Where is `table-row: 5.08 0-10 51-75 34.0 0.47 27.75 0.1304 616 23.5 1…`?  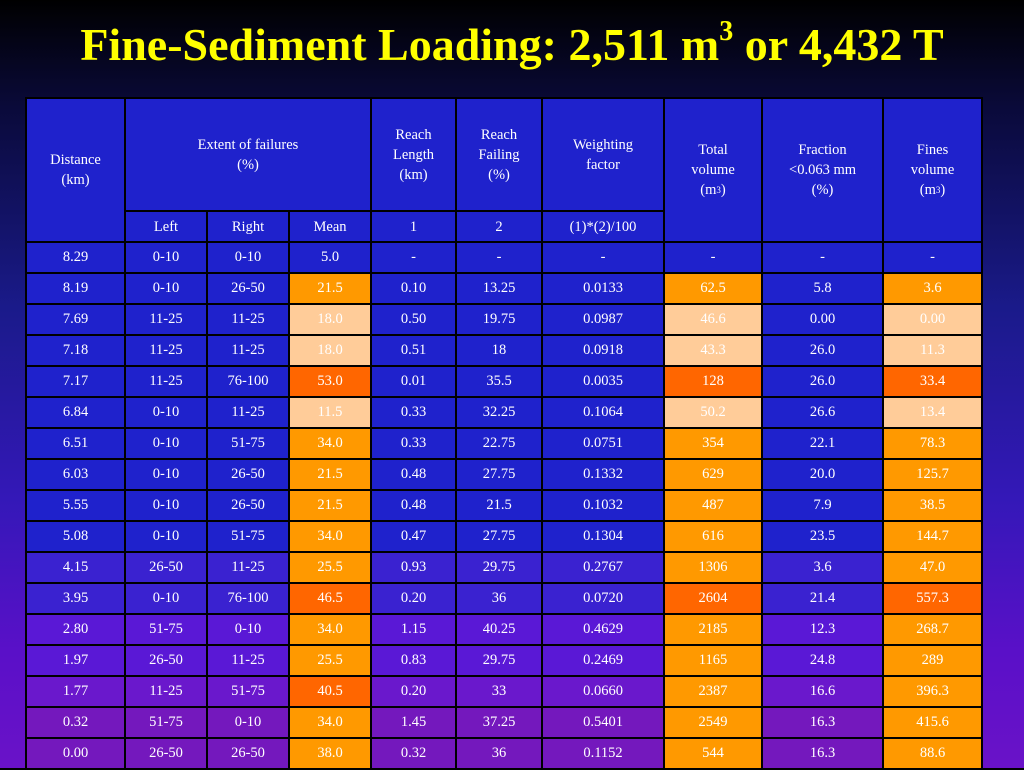 table-row: 5.08 0-10 51-75 34.0 0.47 27.75 0.1304 616 23.5 1… is located at coordinates (504, 536).